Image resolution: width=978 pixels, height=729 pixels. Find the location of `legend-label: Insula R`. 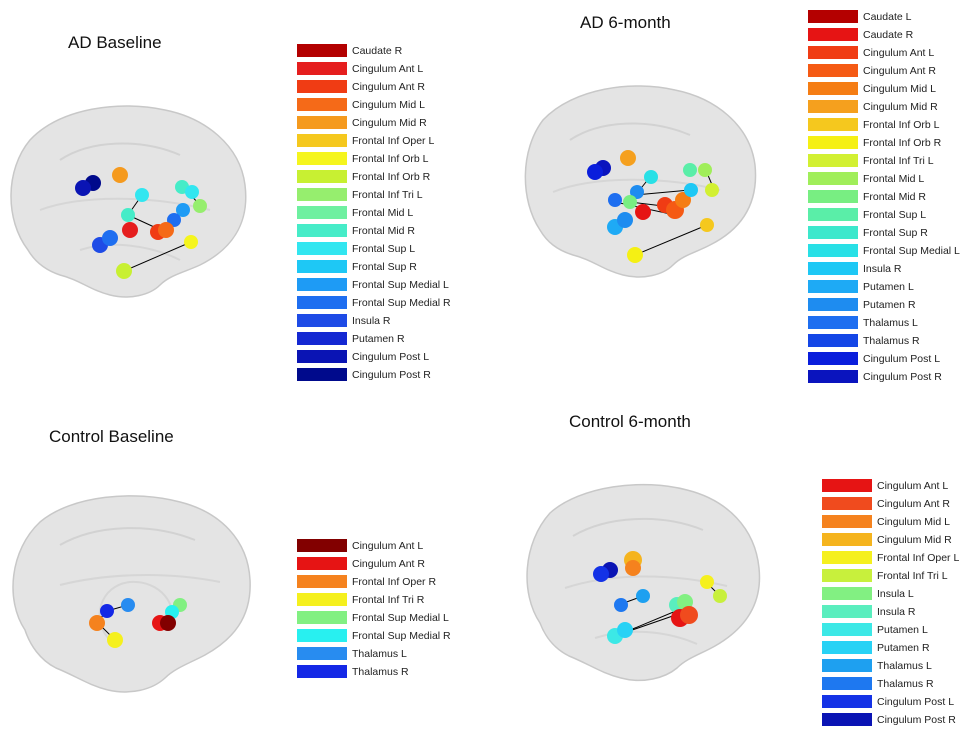

legend-label: Insula R is located at coordinates (371, 321).